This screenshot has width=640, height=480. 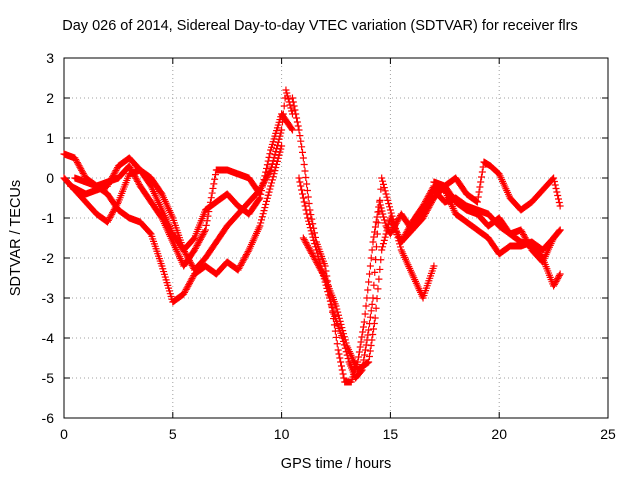 I want to click on y-tick-label: -4, so click(x=48, y=338).